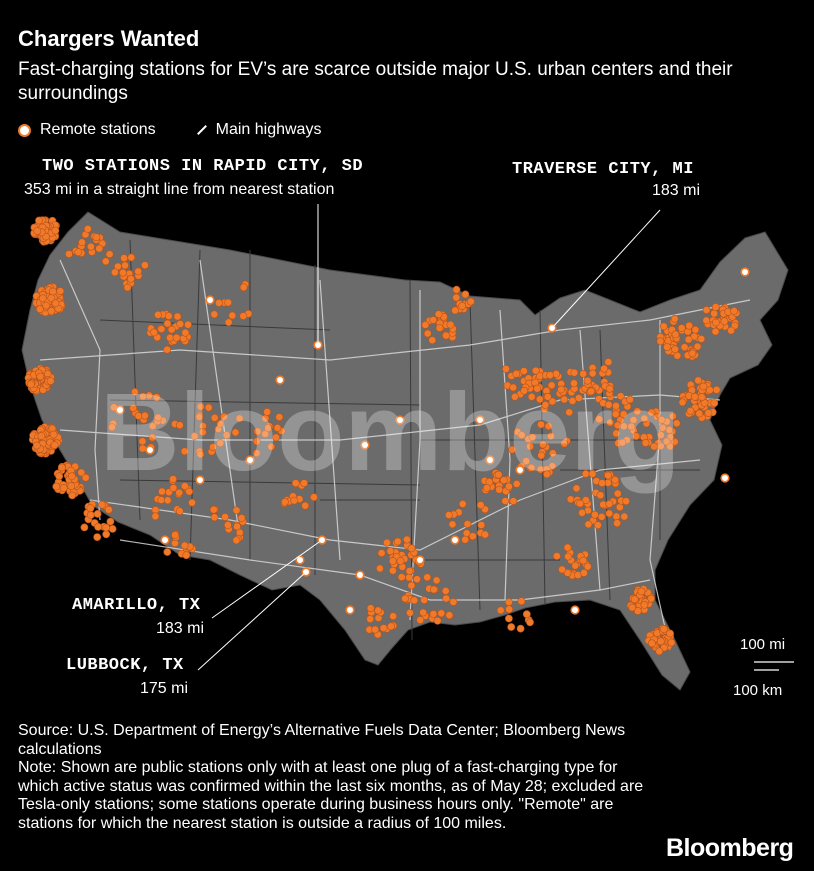  Describe the element at coordinates (763, 644) in the screenshot. I see `scale-mi-label: 100 mi` at that location.